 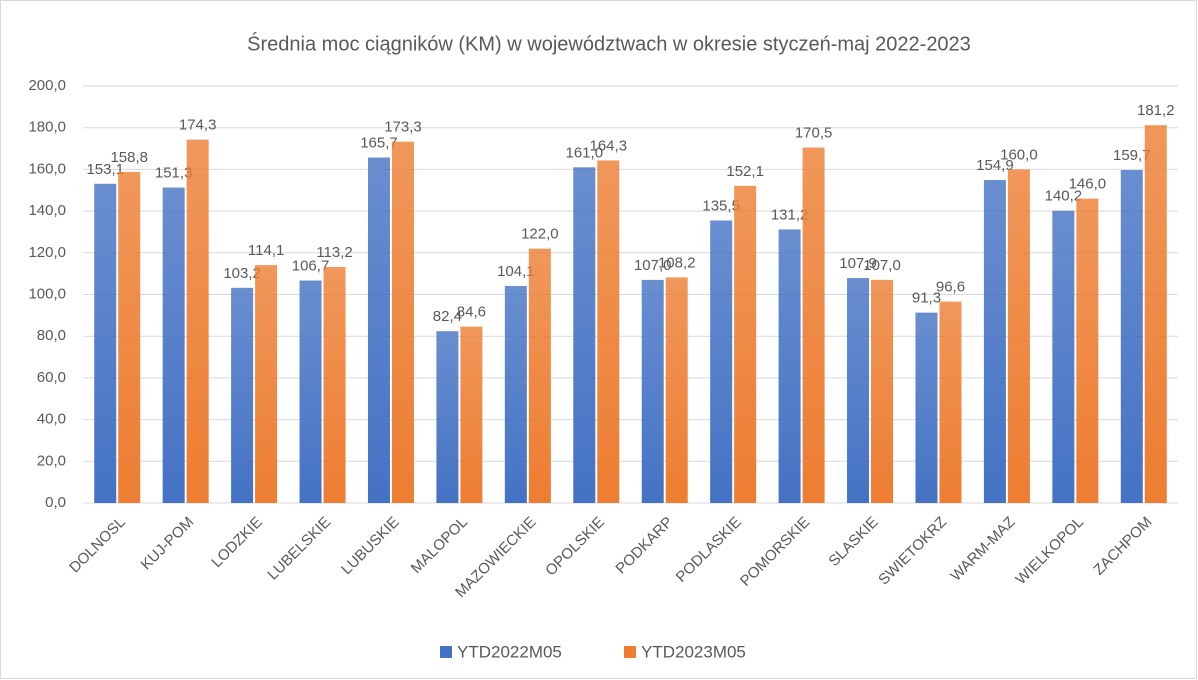 I want to click on value-label: 158,8, so click(x=129, y=157).